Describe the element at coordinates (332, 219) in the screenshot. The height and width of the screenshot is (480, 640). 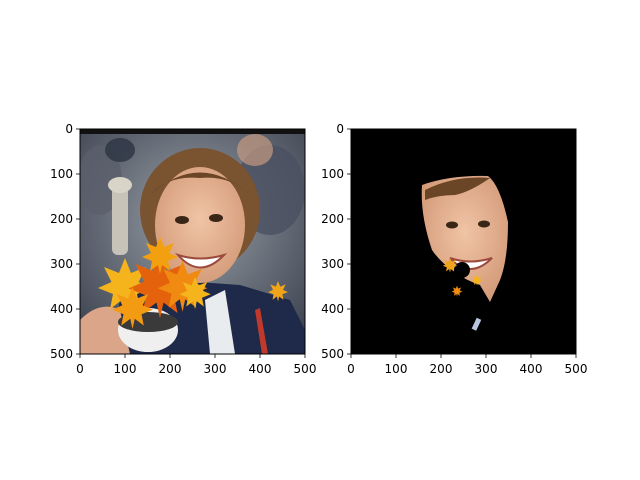
I see `right-y-tick-label: 200` at that location.